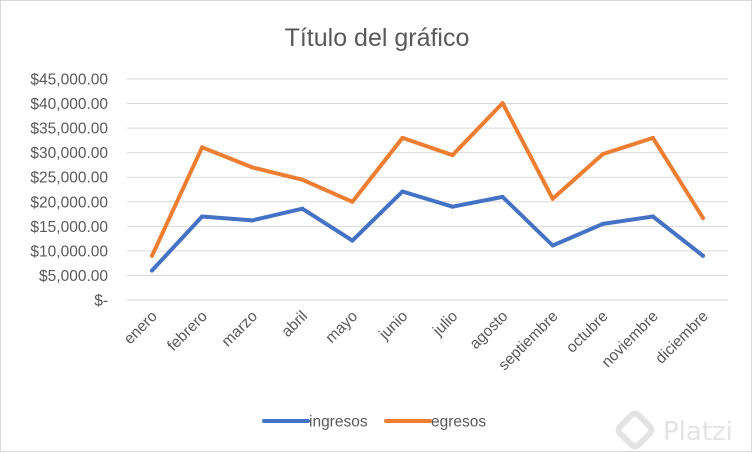  I want to click on x-tick-label: enero, so click(141, 328).